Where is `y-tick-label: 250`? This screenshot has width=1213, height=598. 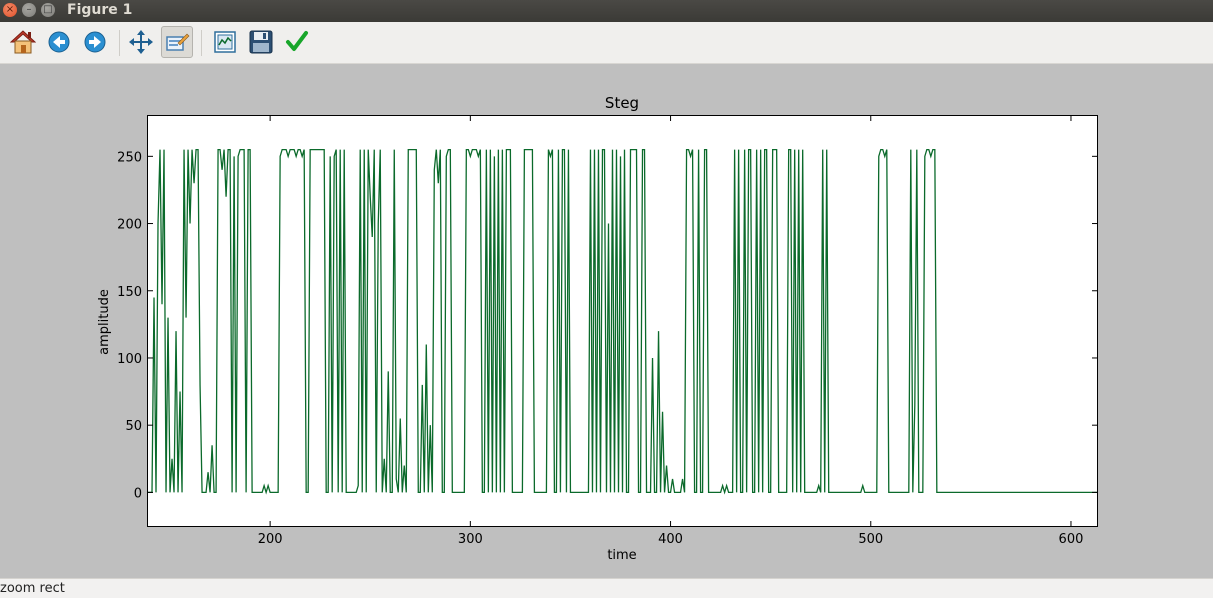 y-tick-label: 250 is located at coordinates (129, 157).